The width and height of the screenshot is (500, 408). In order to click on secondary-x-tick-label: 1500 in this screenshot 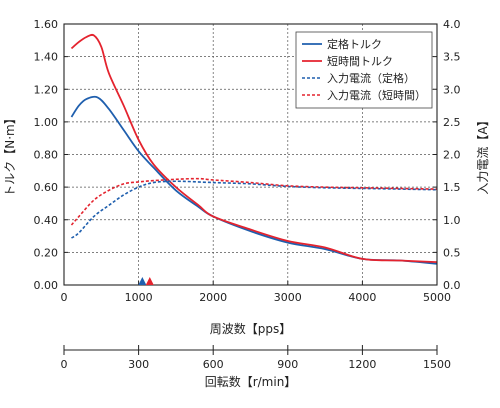, I will do `click(437, 364)`.